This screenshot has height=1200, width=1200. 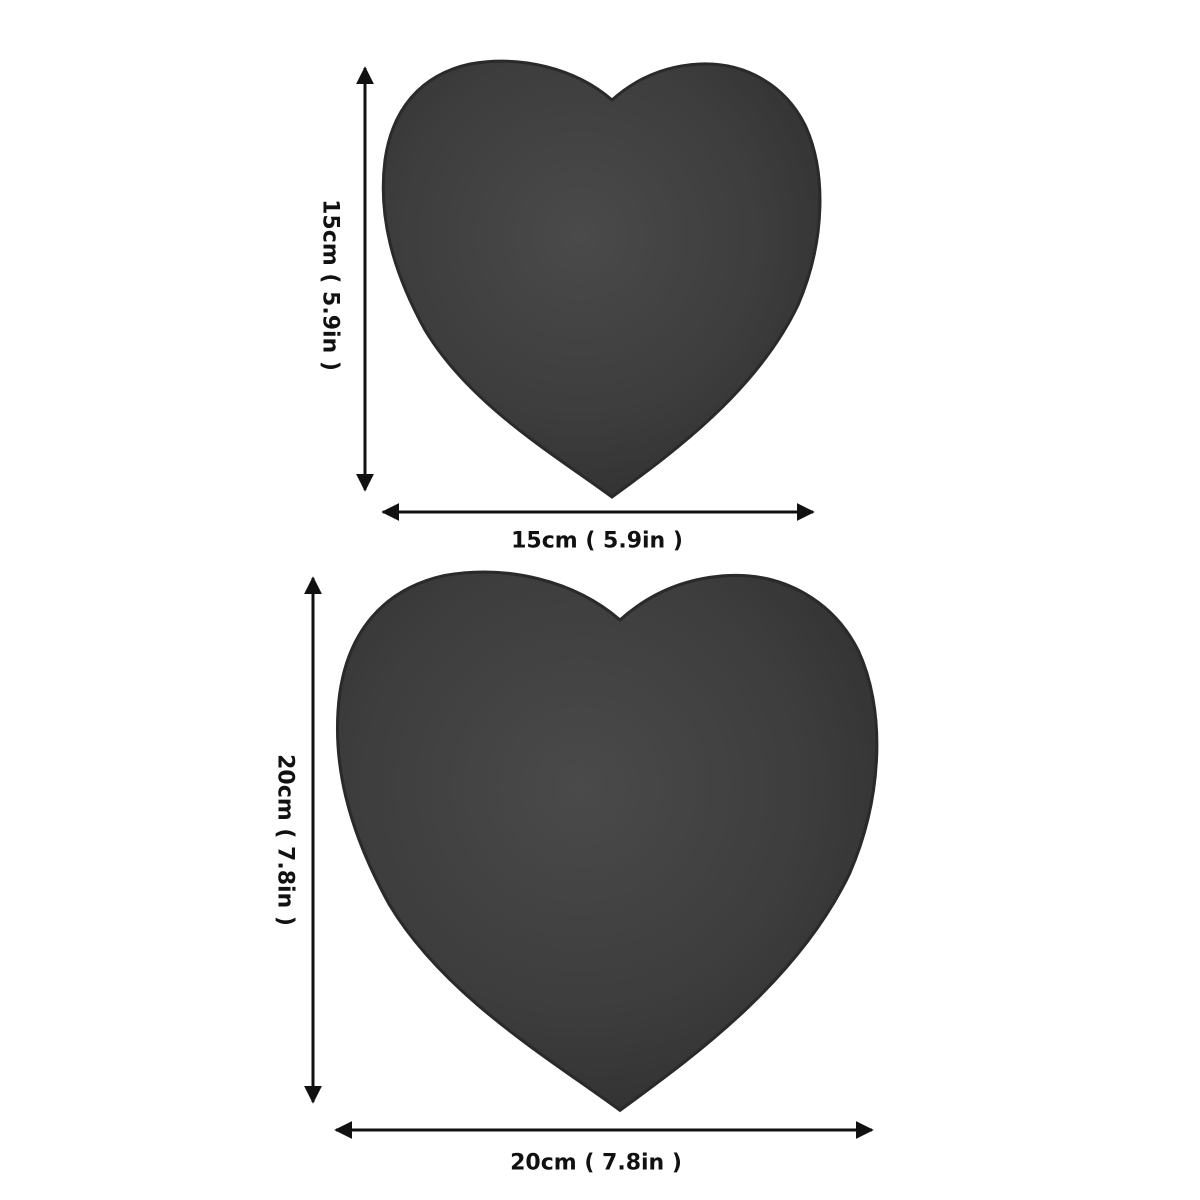 What do you see at coordinates (596, 1163) in the screenshot?
I see `large-width-label: 20cm ( 7.8in )` at bounding box center [596, 1163].